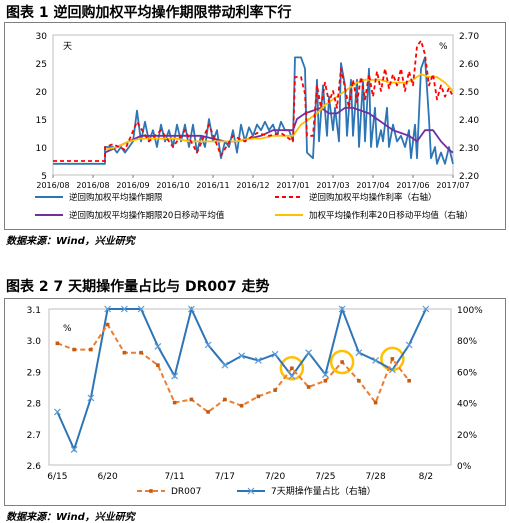 Image resolution: width=509 pixels, height=523 pixels. I want to click on legend-label-1: DR007, so click(186, 492).